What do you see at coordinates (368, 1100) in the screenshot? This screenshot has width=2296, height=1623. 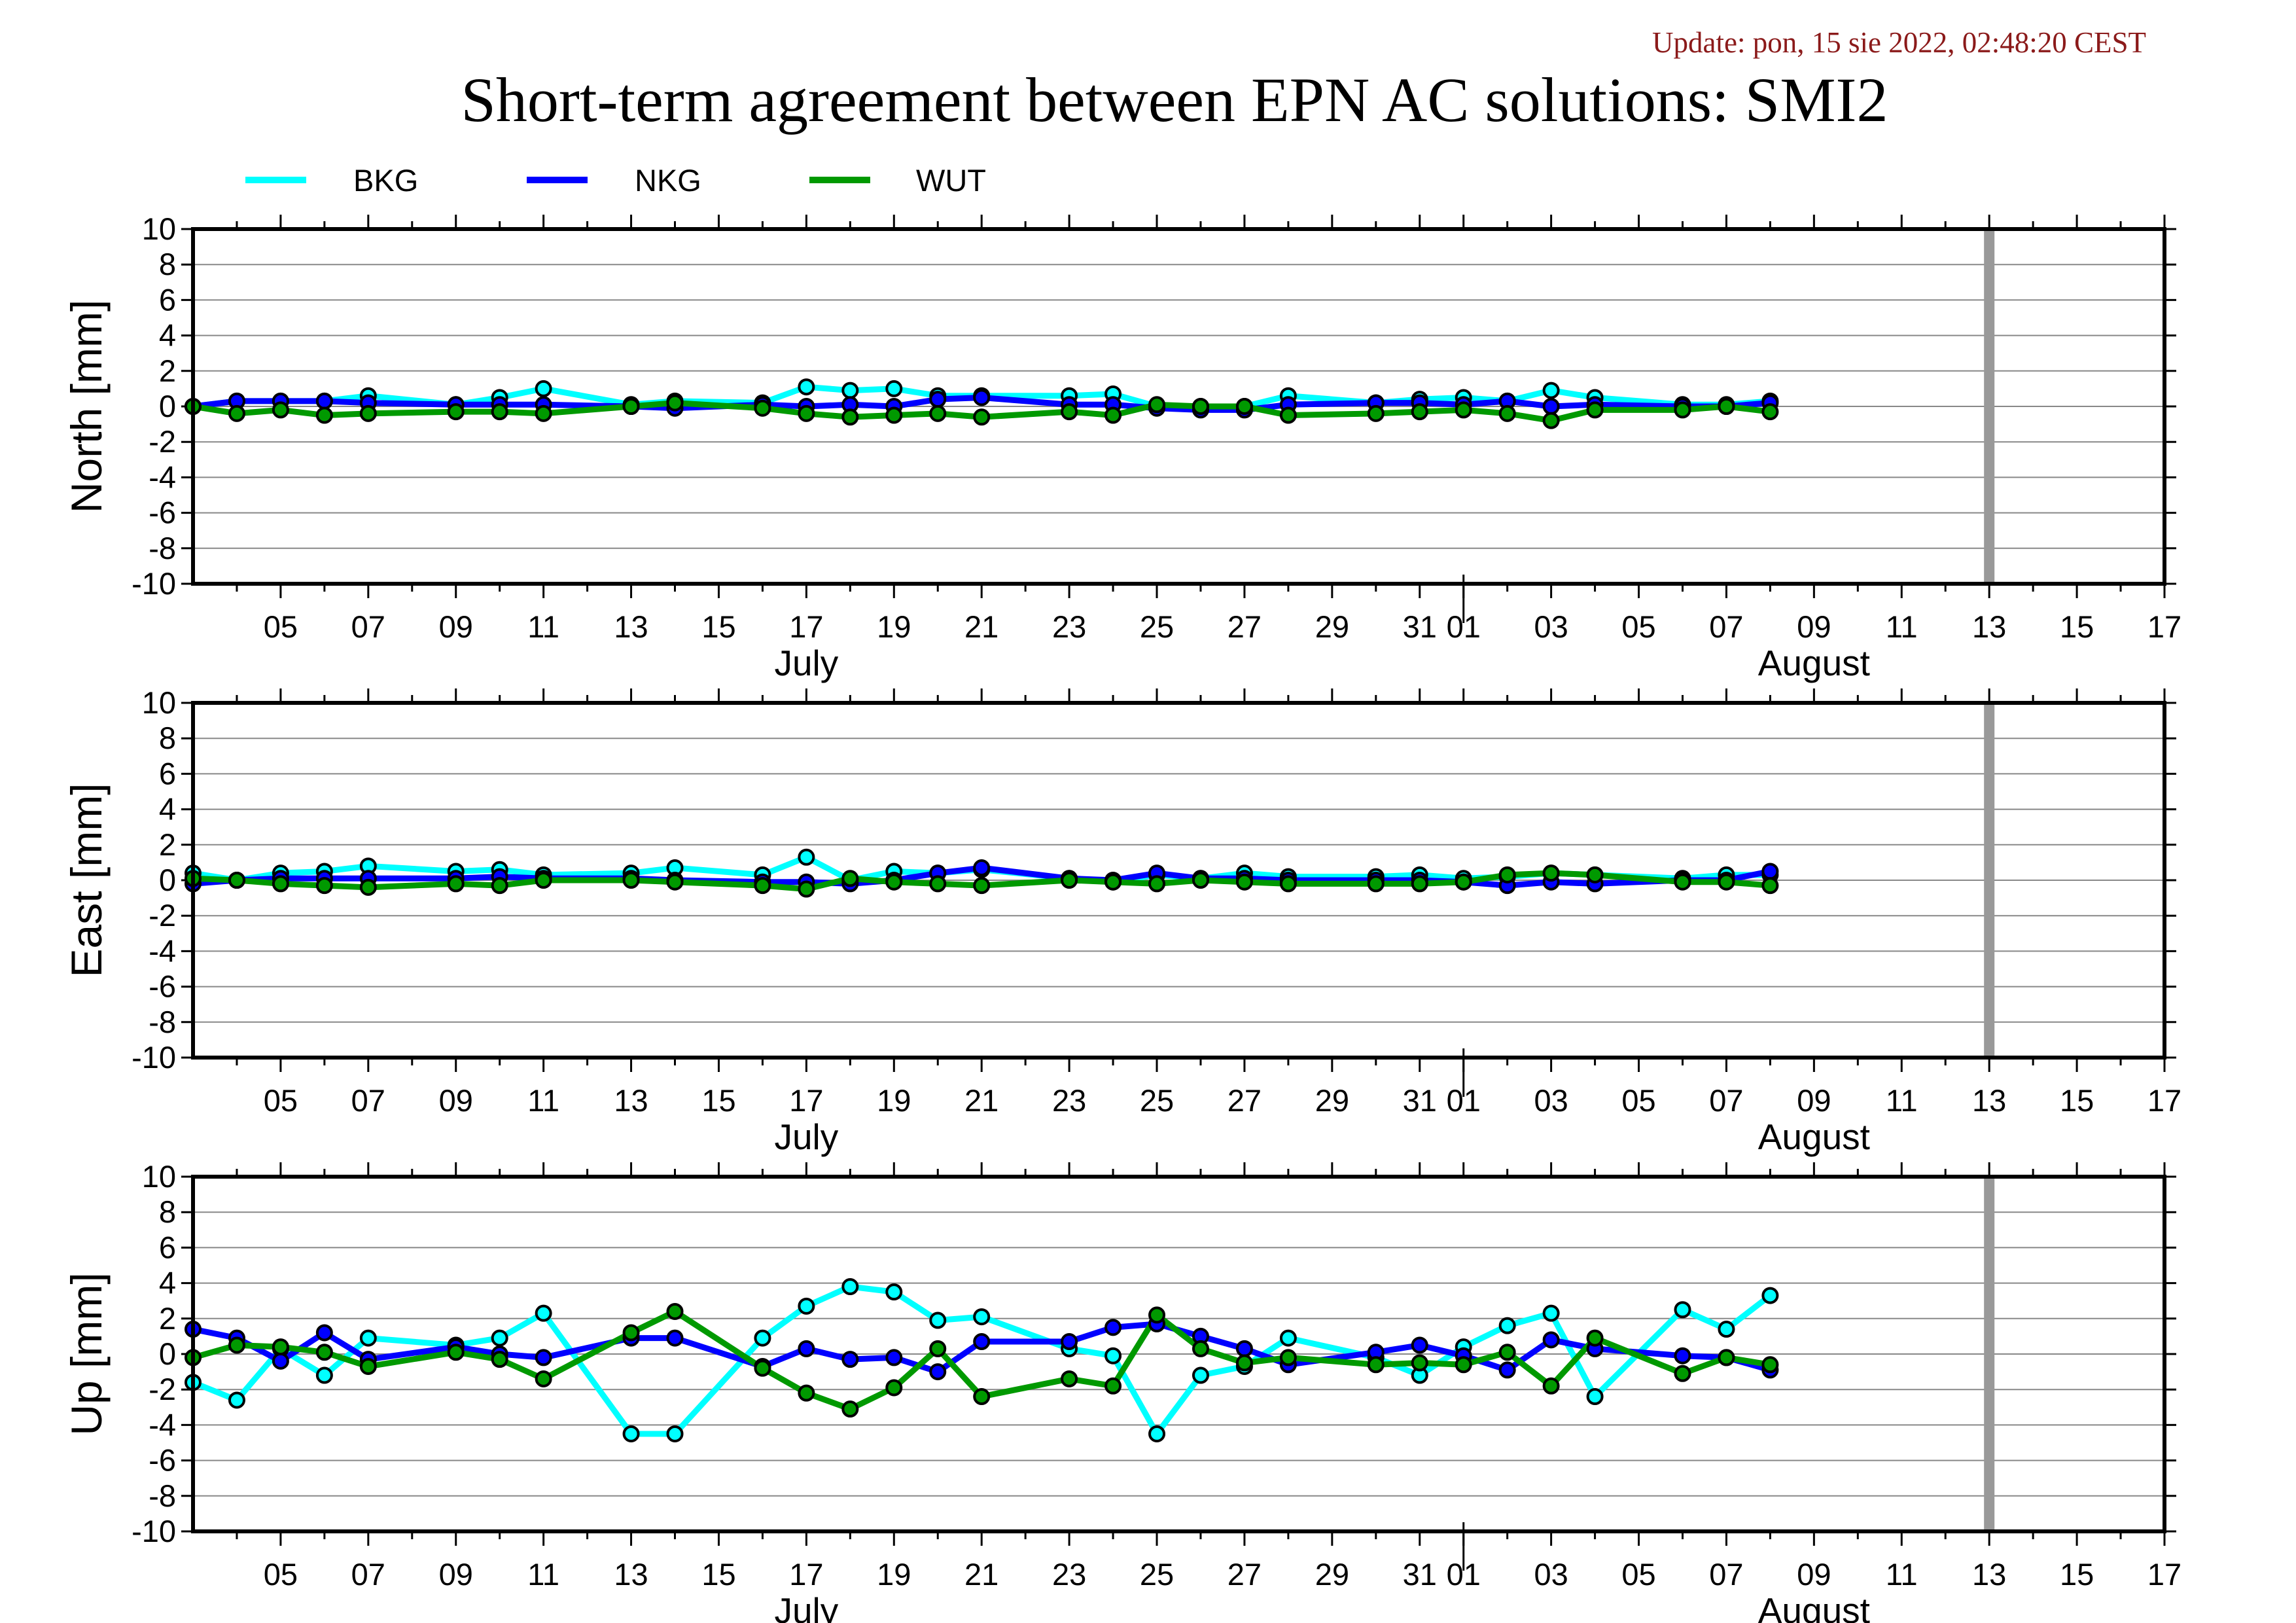 I see `x-tick-label: 07` at bounding box center [368, 1100].